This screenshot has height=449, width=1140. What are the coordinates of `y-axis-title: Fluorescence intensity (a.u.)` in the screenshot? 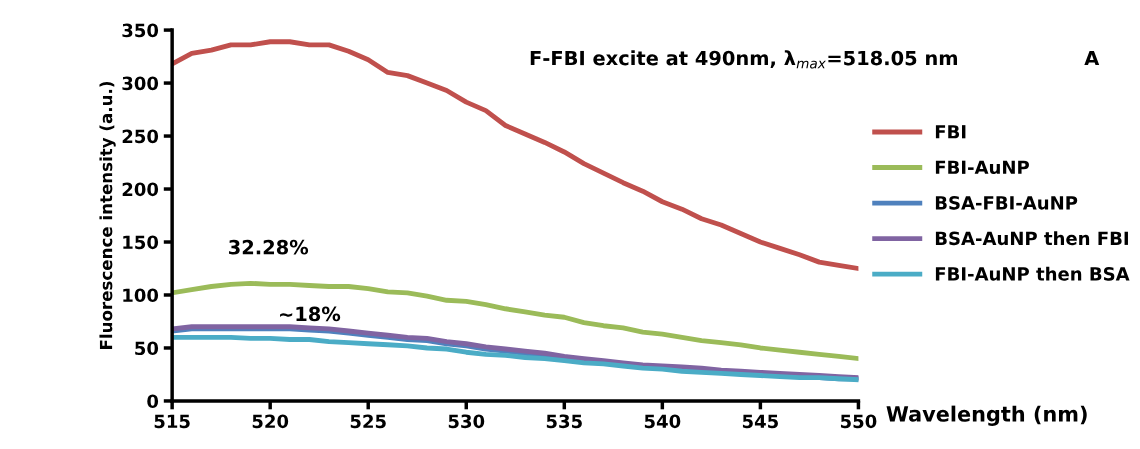 It's located at (107, 215).